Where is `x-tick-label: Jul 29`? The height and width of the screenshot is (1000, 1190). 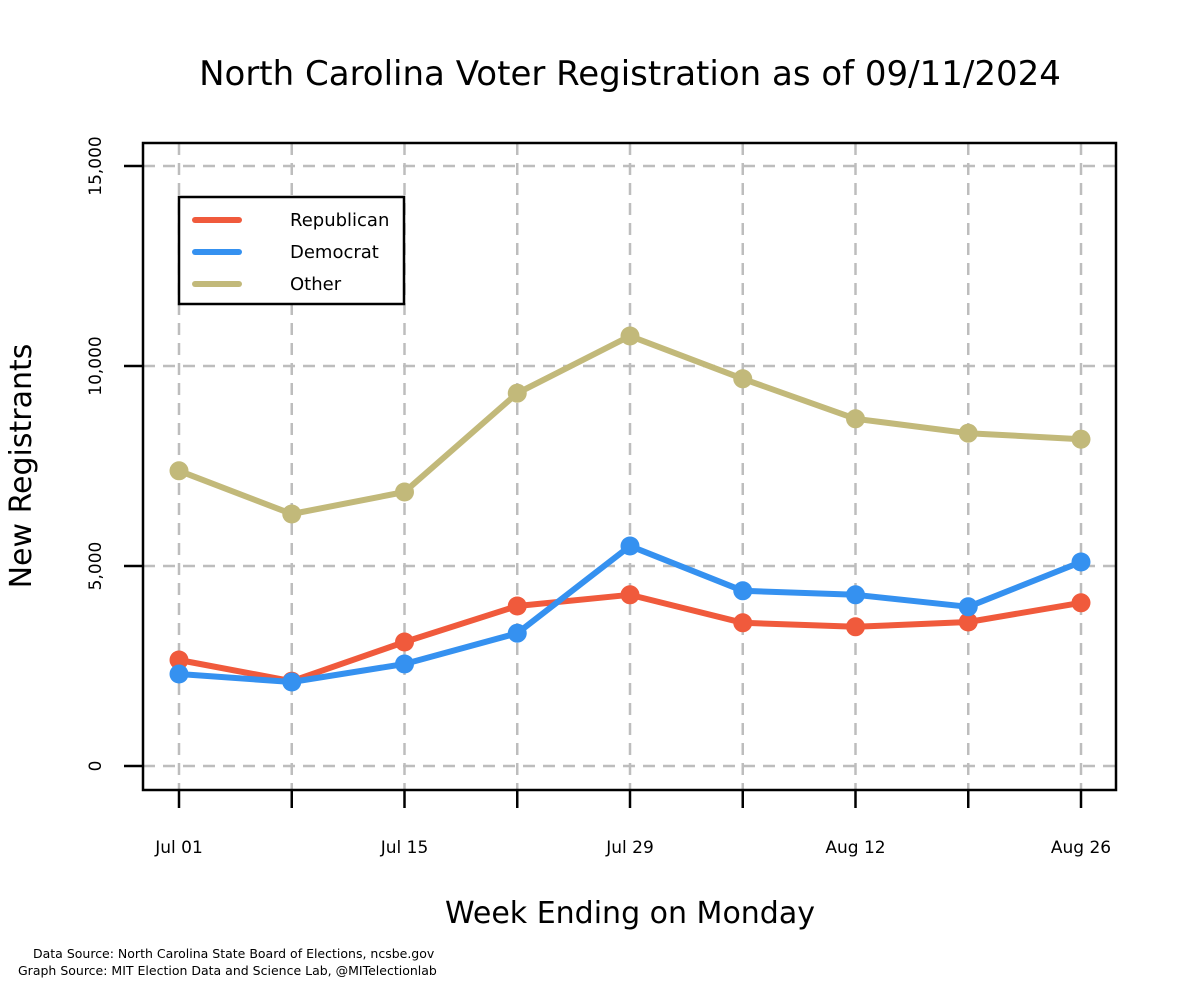 x-tick-label: Jul 29 is located at coordinates (629, 848).